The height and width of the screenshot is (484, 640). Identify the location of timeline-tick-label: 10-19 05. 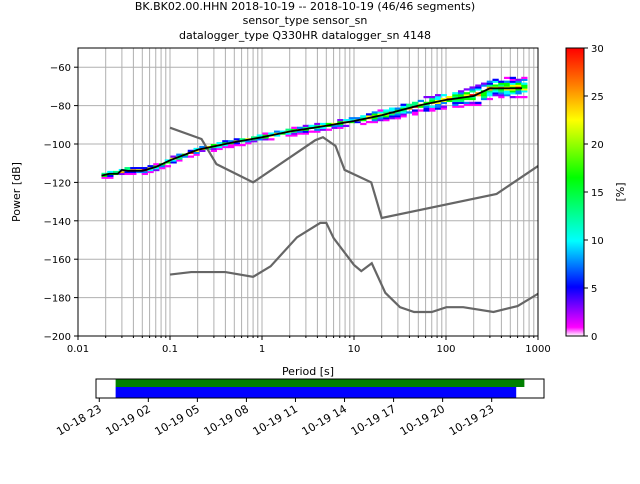
(177, 420).